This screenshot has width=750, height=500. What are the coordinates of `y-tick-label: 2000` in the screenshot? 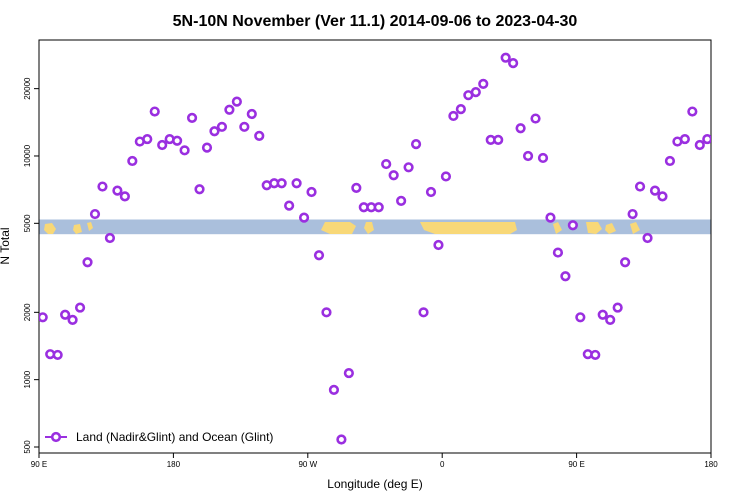 It's located at (27, 312).